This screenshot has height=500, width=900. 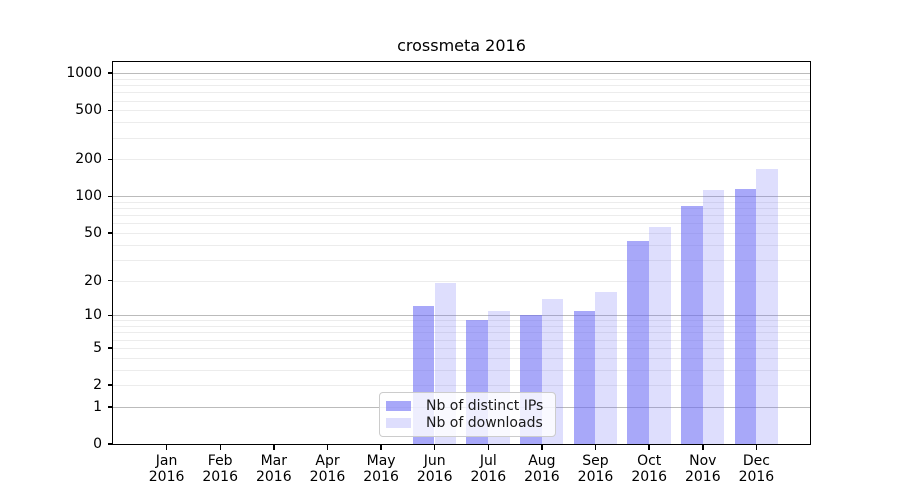 What do you see at coordinates (398, 406) in the screenshot?
I see `legend-swatch-distinct-ips` at bounding box center [398, 406].